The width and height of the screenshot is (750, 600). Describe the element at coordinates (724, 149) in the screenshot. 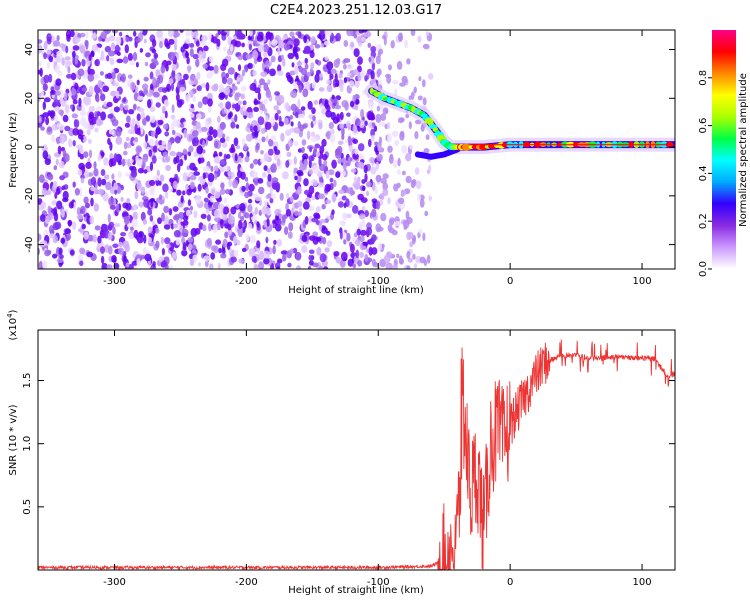

I see `colorbar-gradient` at that location.